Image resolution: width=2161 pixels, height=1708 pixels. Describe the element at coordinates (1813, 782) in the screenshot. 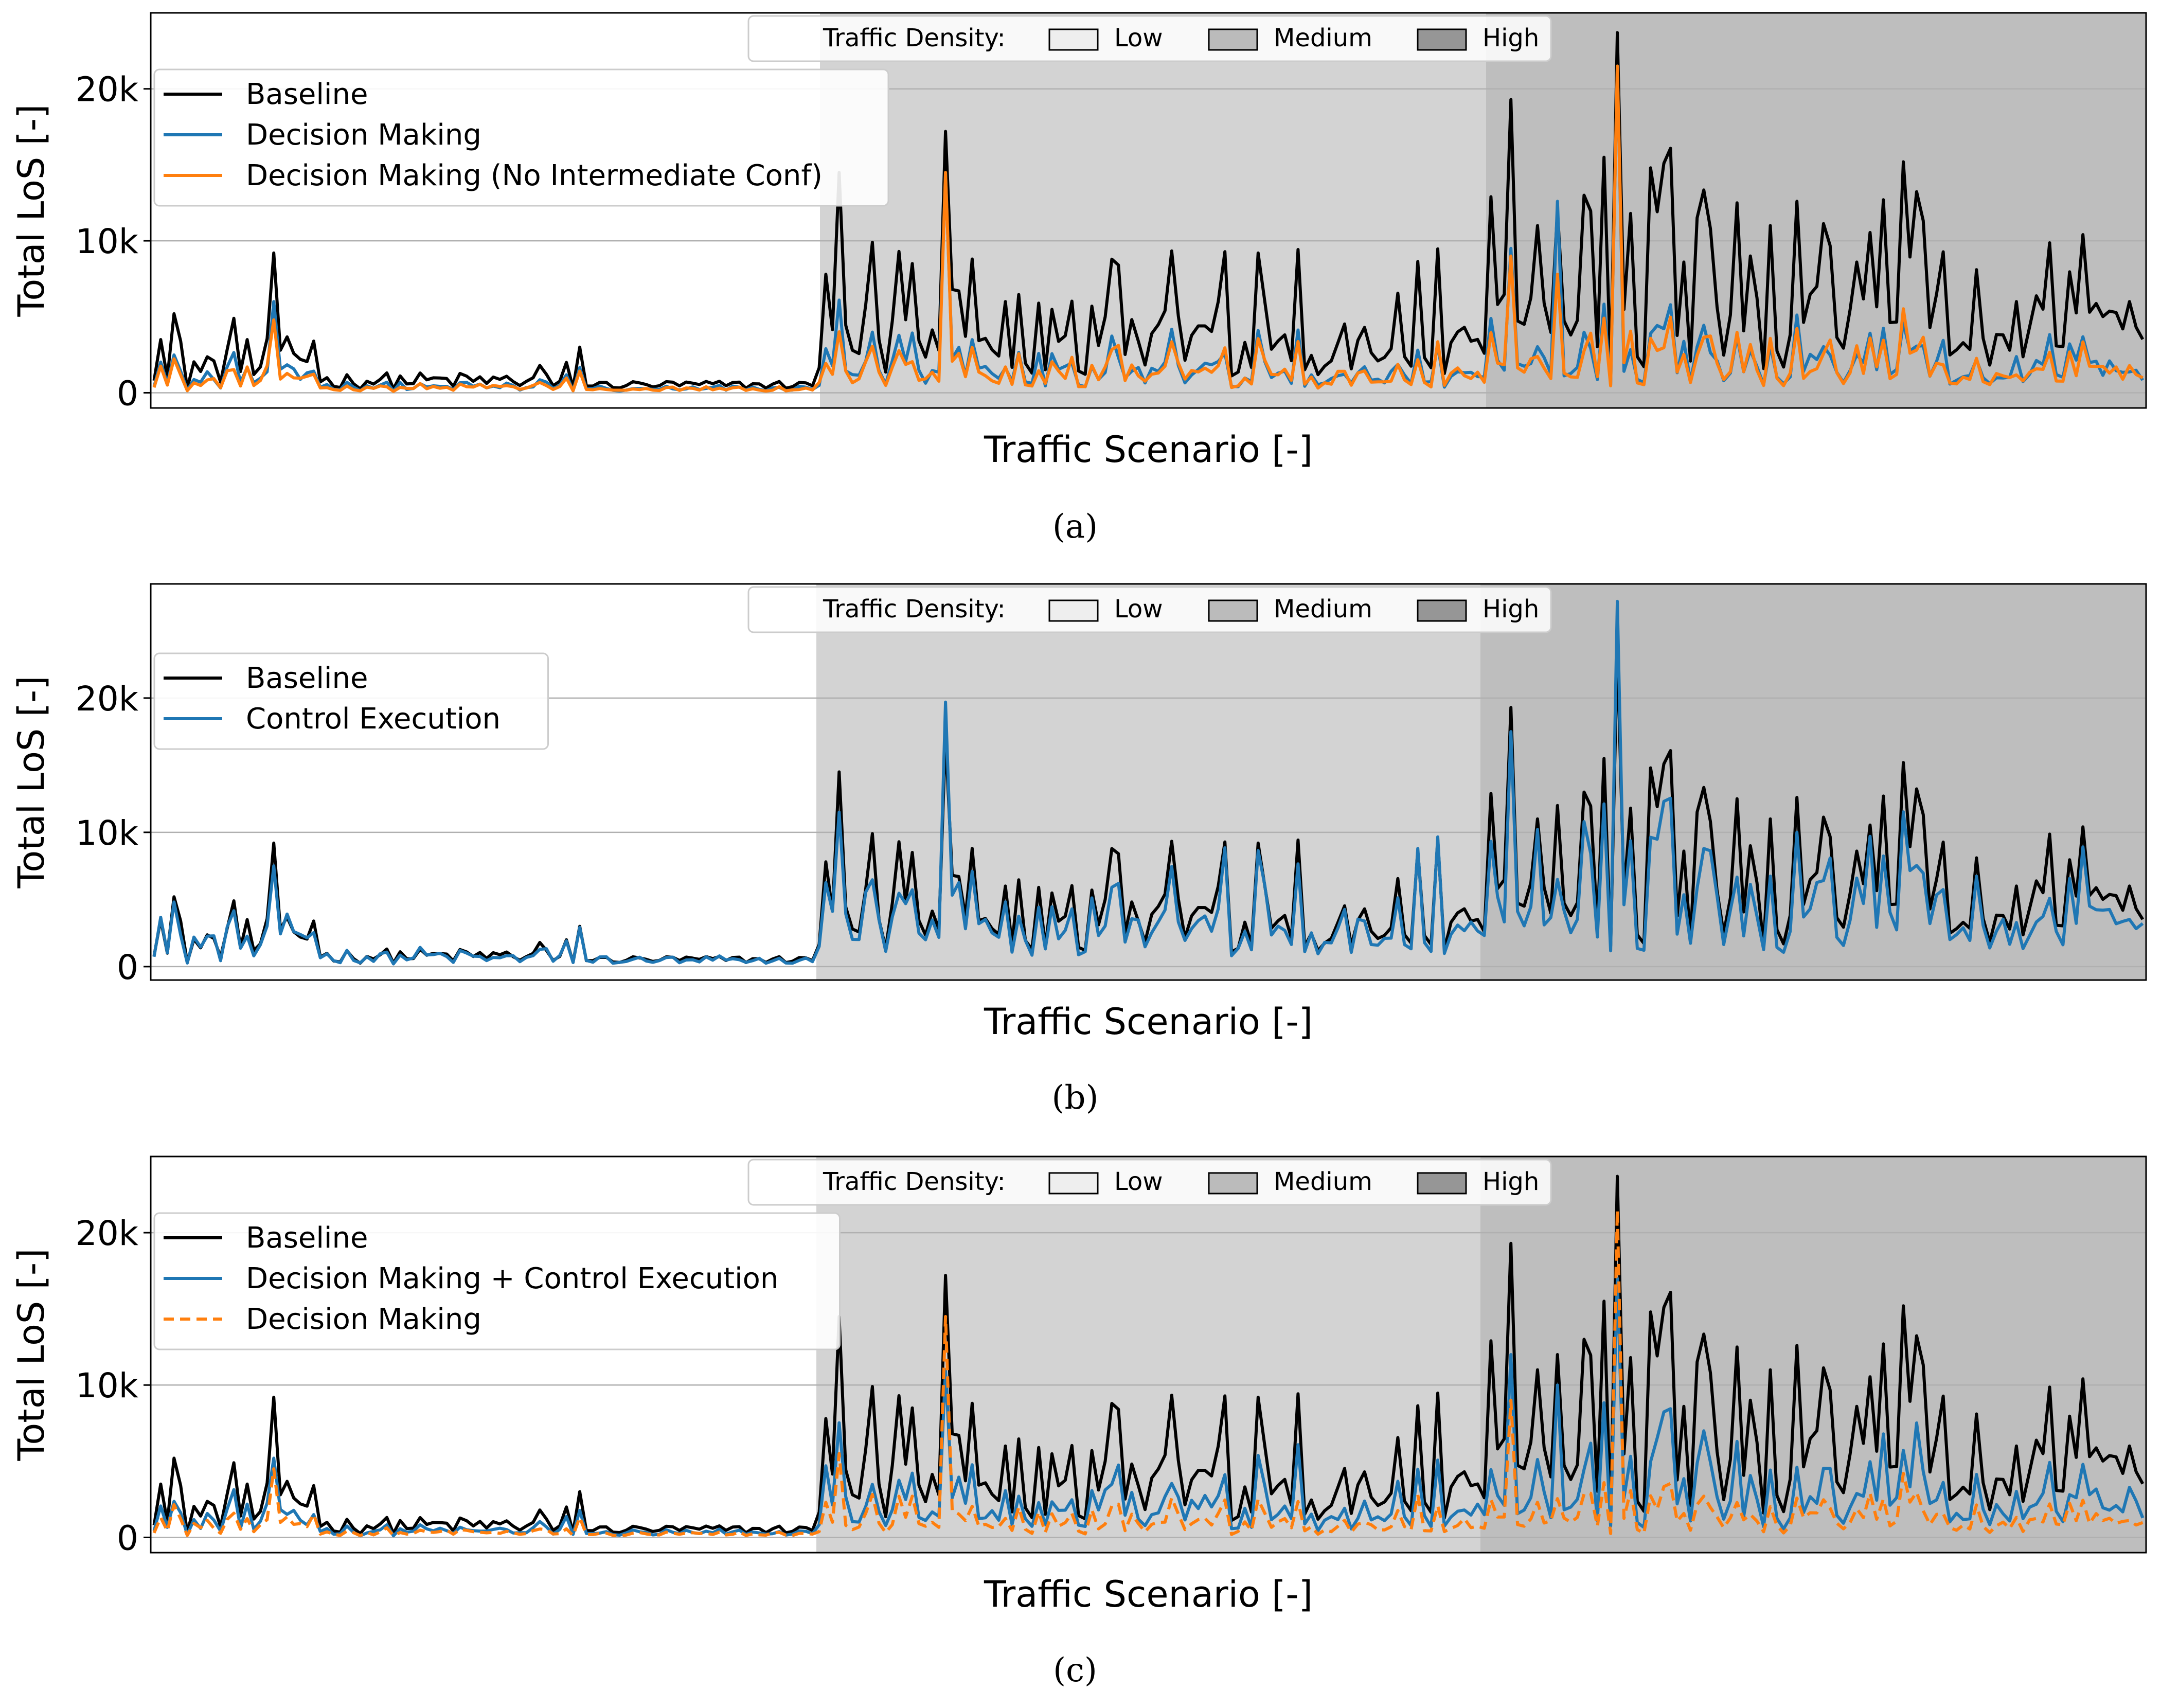

I see `region-high` at that location.